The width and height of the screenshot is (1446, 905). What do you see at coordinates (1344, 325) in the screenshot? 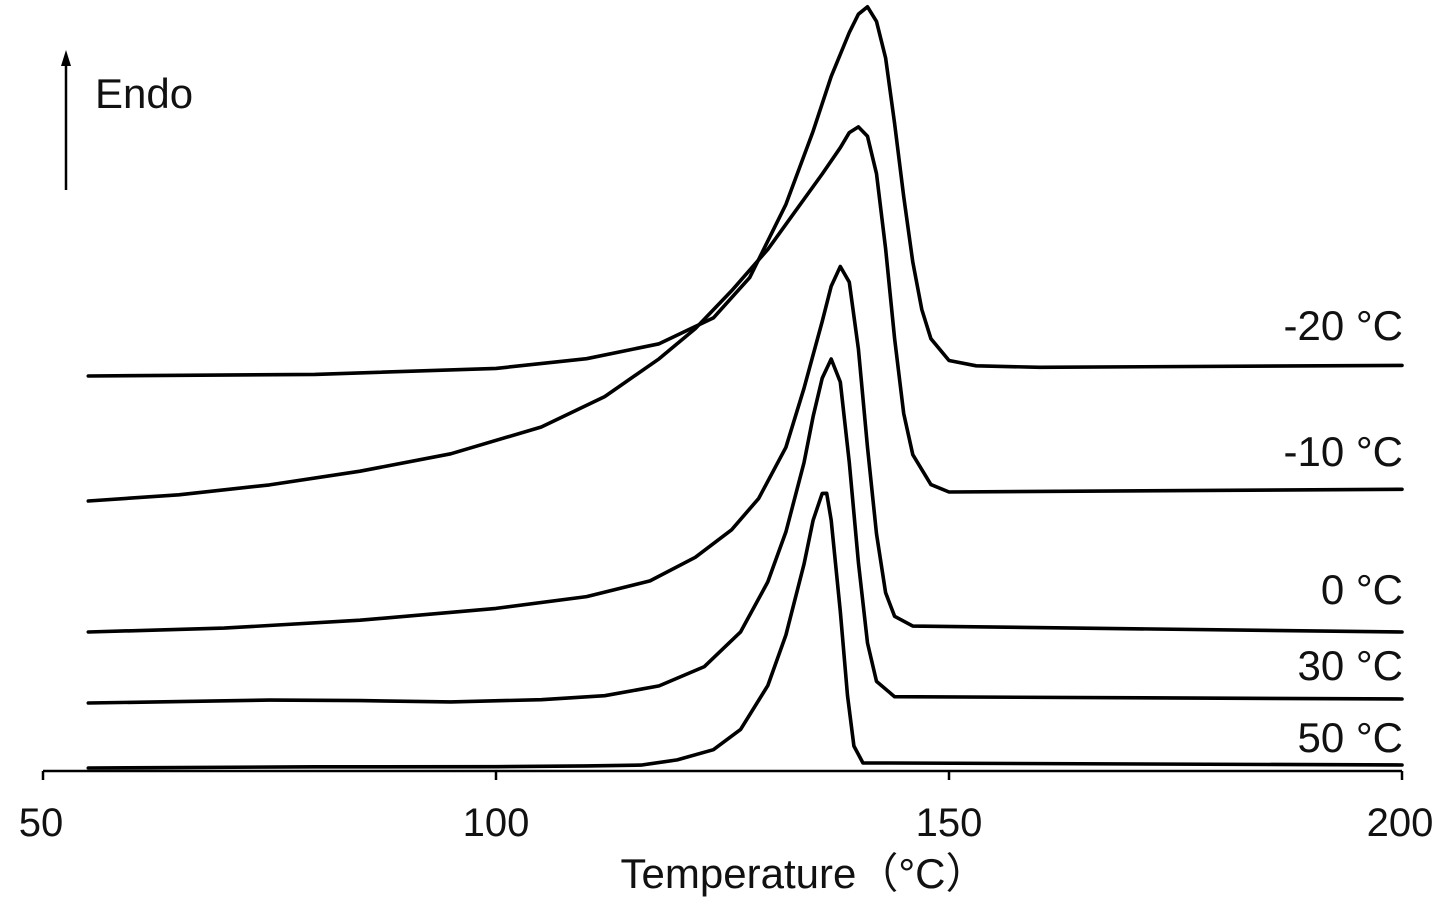
I see `series-label: -20 °C` at bounding box center [1344, 325].